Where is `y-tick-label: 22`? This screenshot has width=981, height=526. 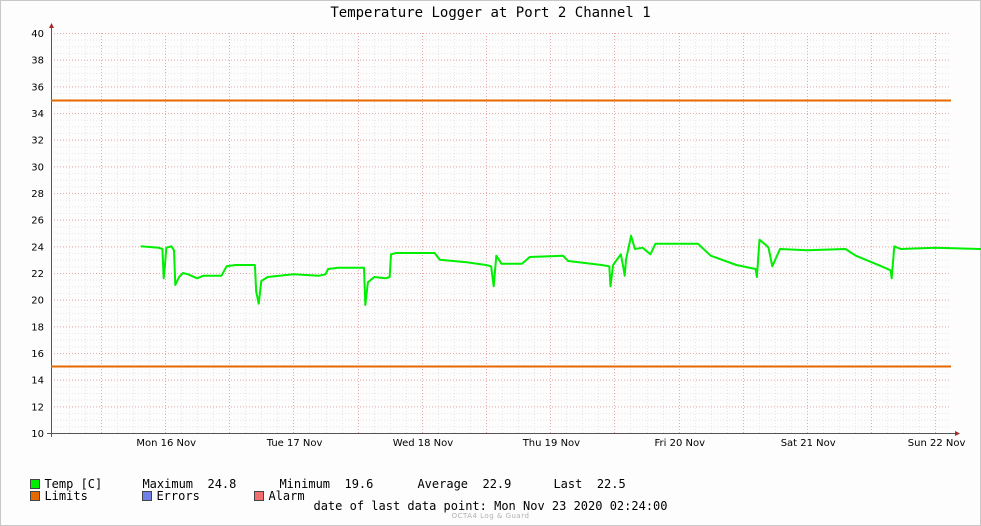
y-tick-label: 22 is located at coordinates (37, 274).